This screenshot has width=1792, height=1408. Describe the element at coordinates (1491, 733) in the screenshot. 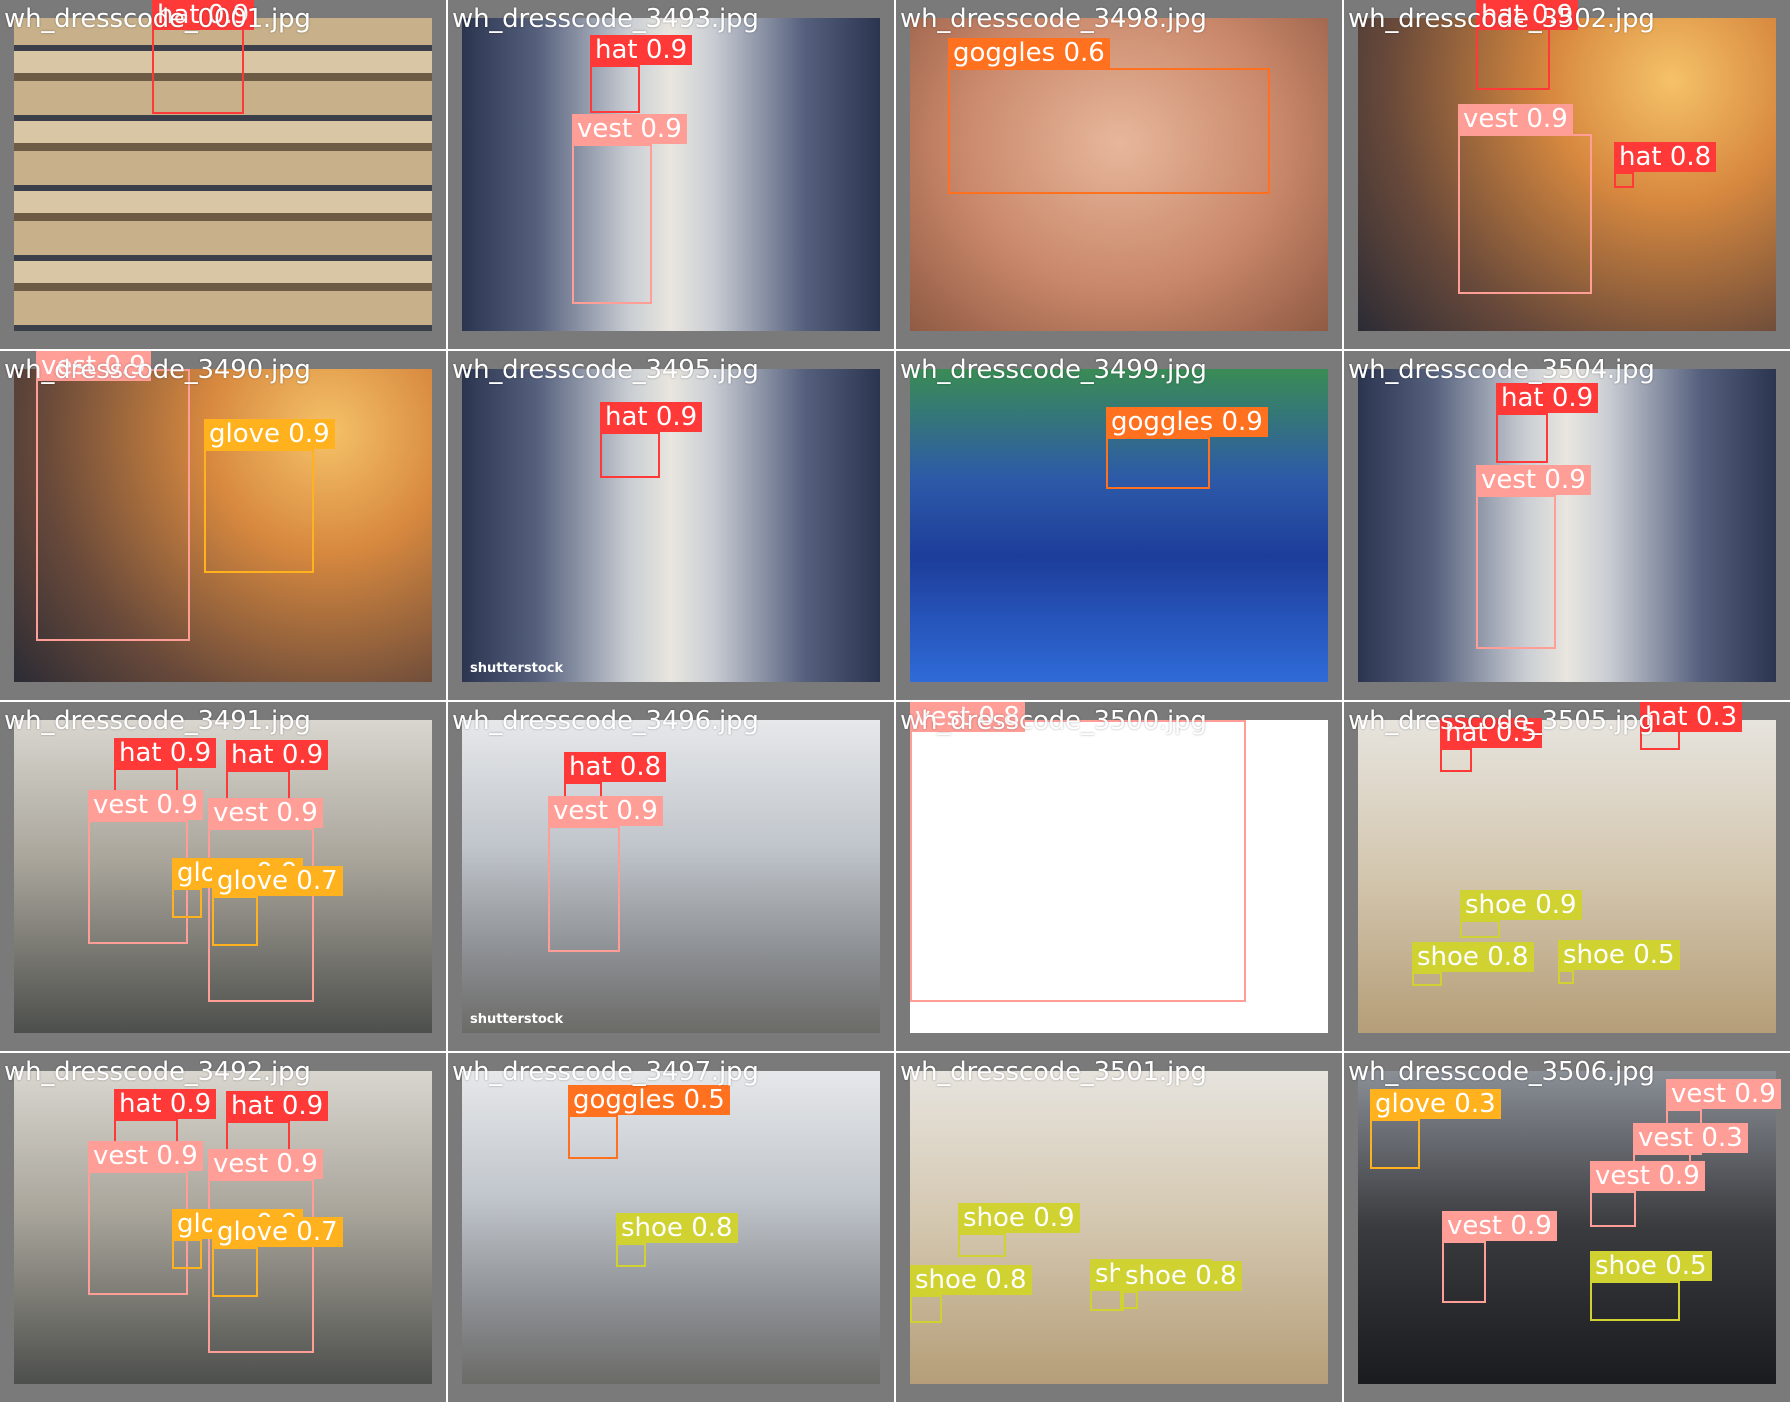

I see `bbox-label-hat: hat 0.5` at that location.